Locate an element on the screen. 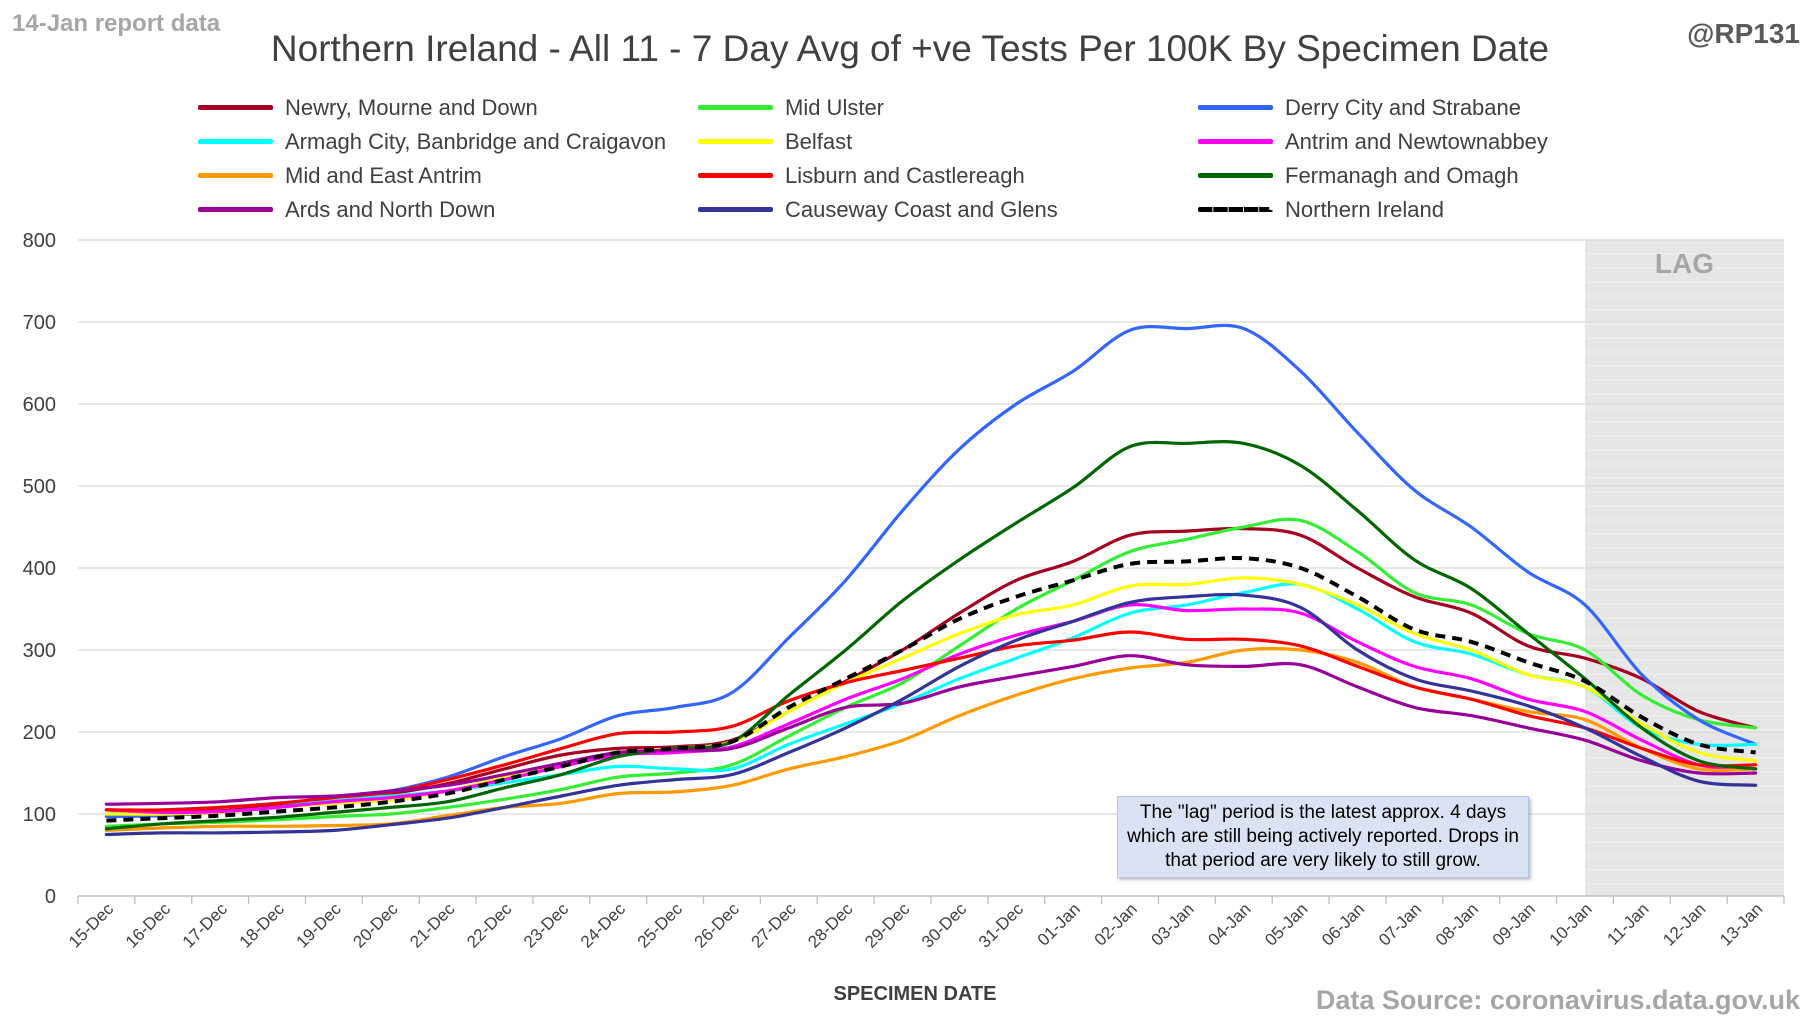  x-tick-label: 01-Jan is located at coordinates (1059, 924).